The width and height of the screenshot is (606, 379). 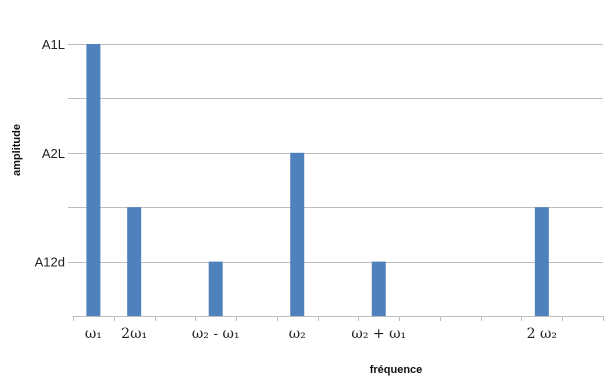 I want to click on x-tick-label: 2 ω₂, so click(x=542, y=334).